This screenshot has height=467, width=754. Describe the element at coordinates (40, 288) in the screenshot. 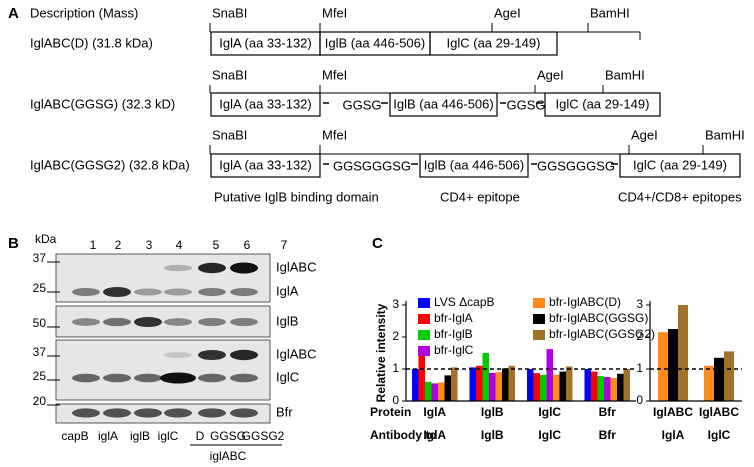

I see `marker-label: 25` at that location.